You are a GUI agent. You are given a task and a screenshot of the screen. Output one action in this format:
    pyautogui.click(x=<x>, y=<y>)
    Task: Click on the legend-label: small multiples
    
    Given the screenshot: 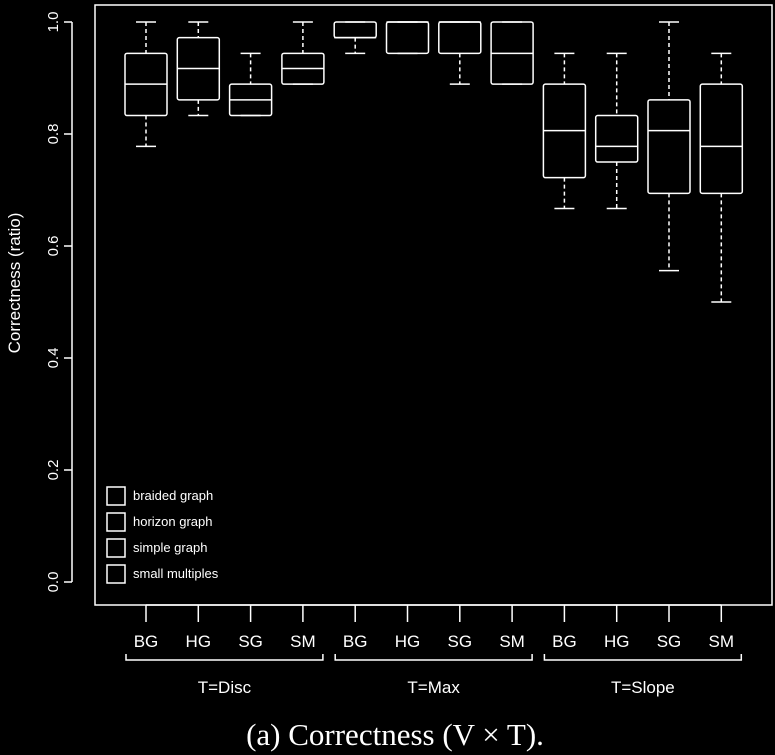 What is the action you would take?
    pyautogui.click(x=176, y=573)
    